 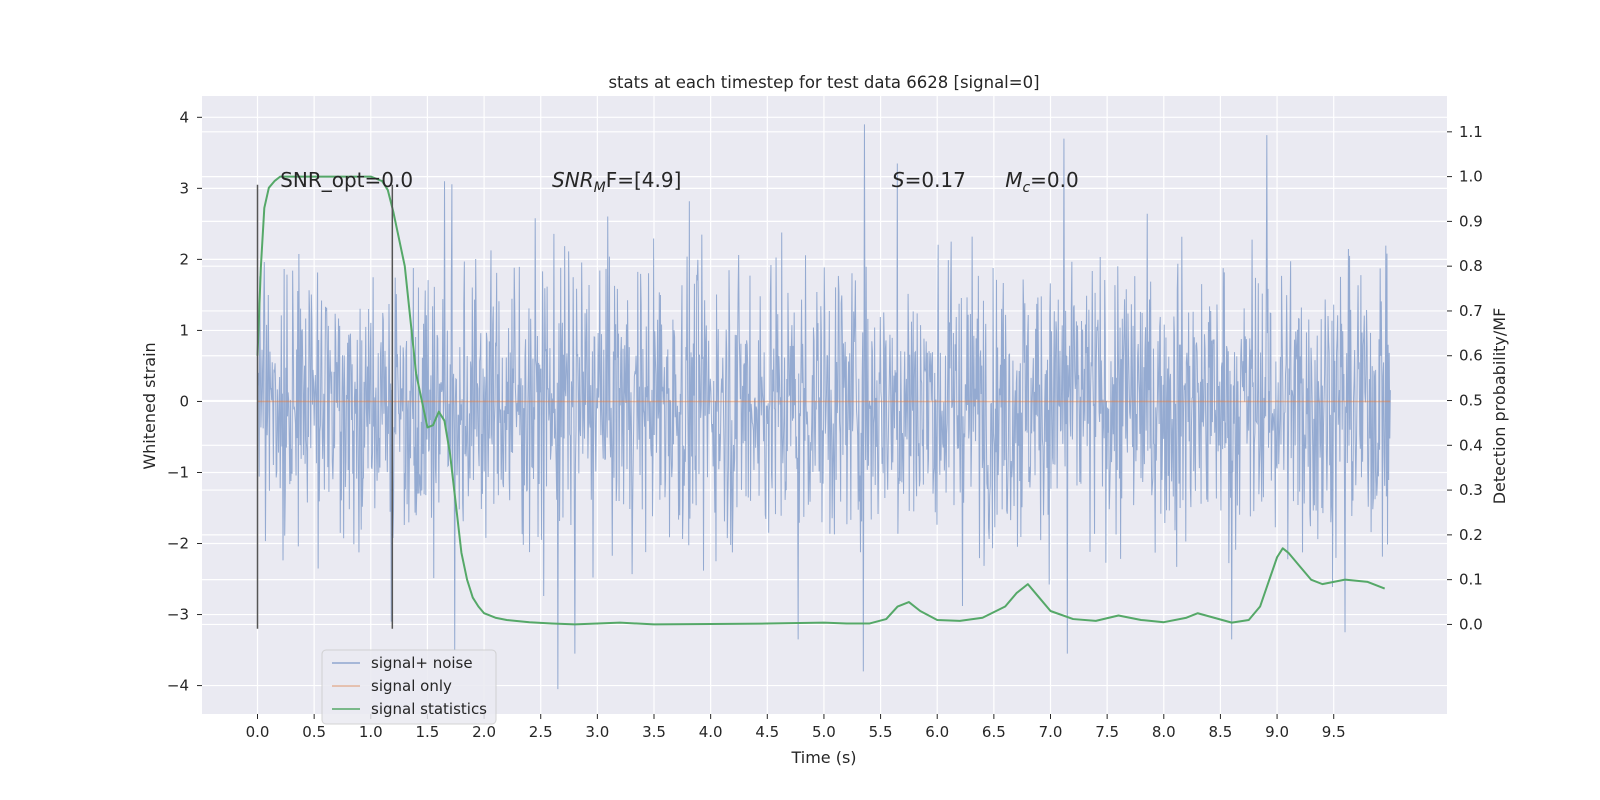 I want to click on right-y-tick-label: 0.2, so click(x=1471, y=535).